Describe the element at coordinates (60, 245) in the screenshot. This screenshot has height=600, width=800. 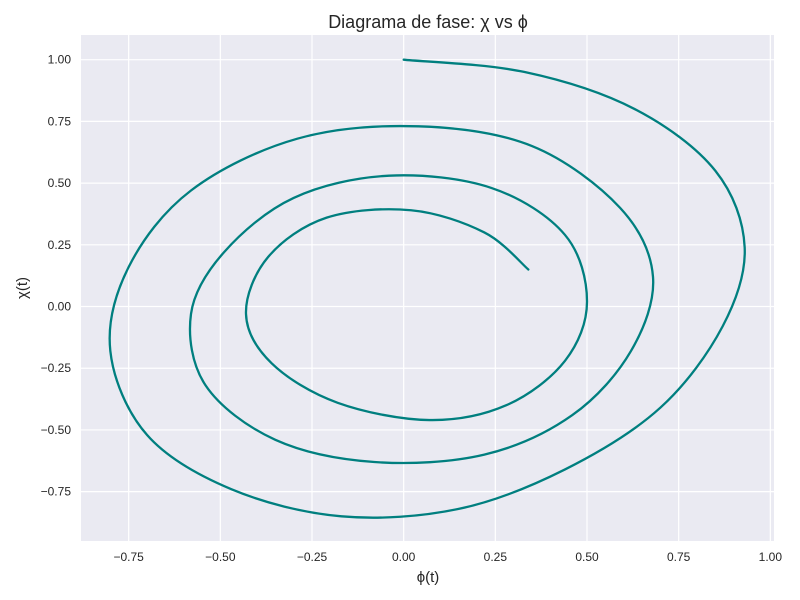
I see `y-tick-label: 0.25` at that location.